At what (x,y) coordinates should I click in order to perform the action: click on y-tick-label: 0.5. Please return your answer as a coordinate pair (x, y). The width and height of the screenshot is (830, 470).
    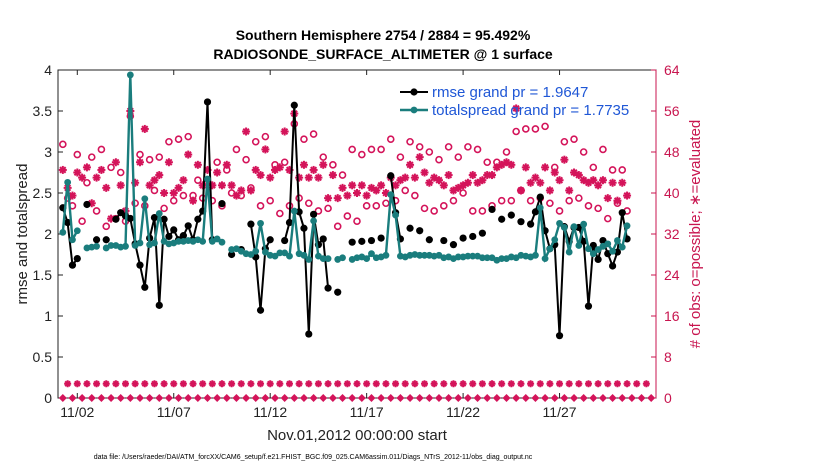
    Looking at the image, I should click on (43, 357).